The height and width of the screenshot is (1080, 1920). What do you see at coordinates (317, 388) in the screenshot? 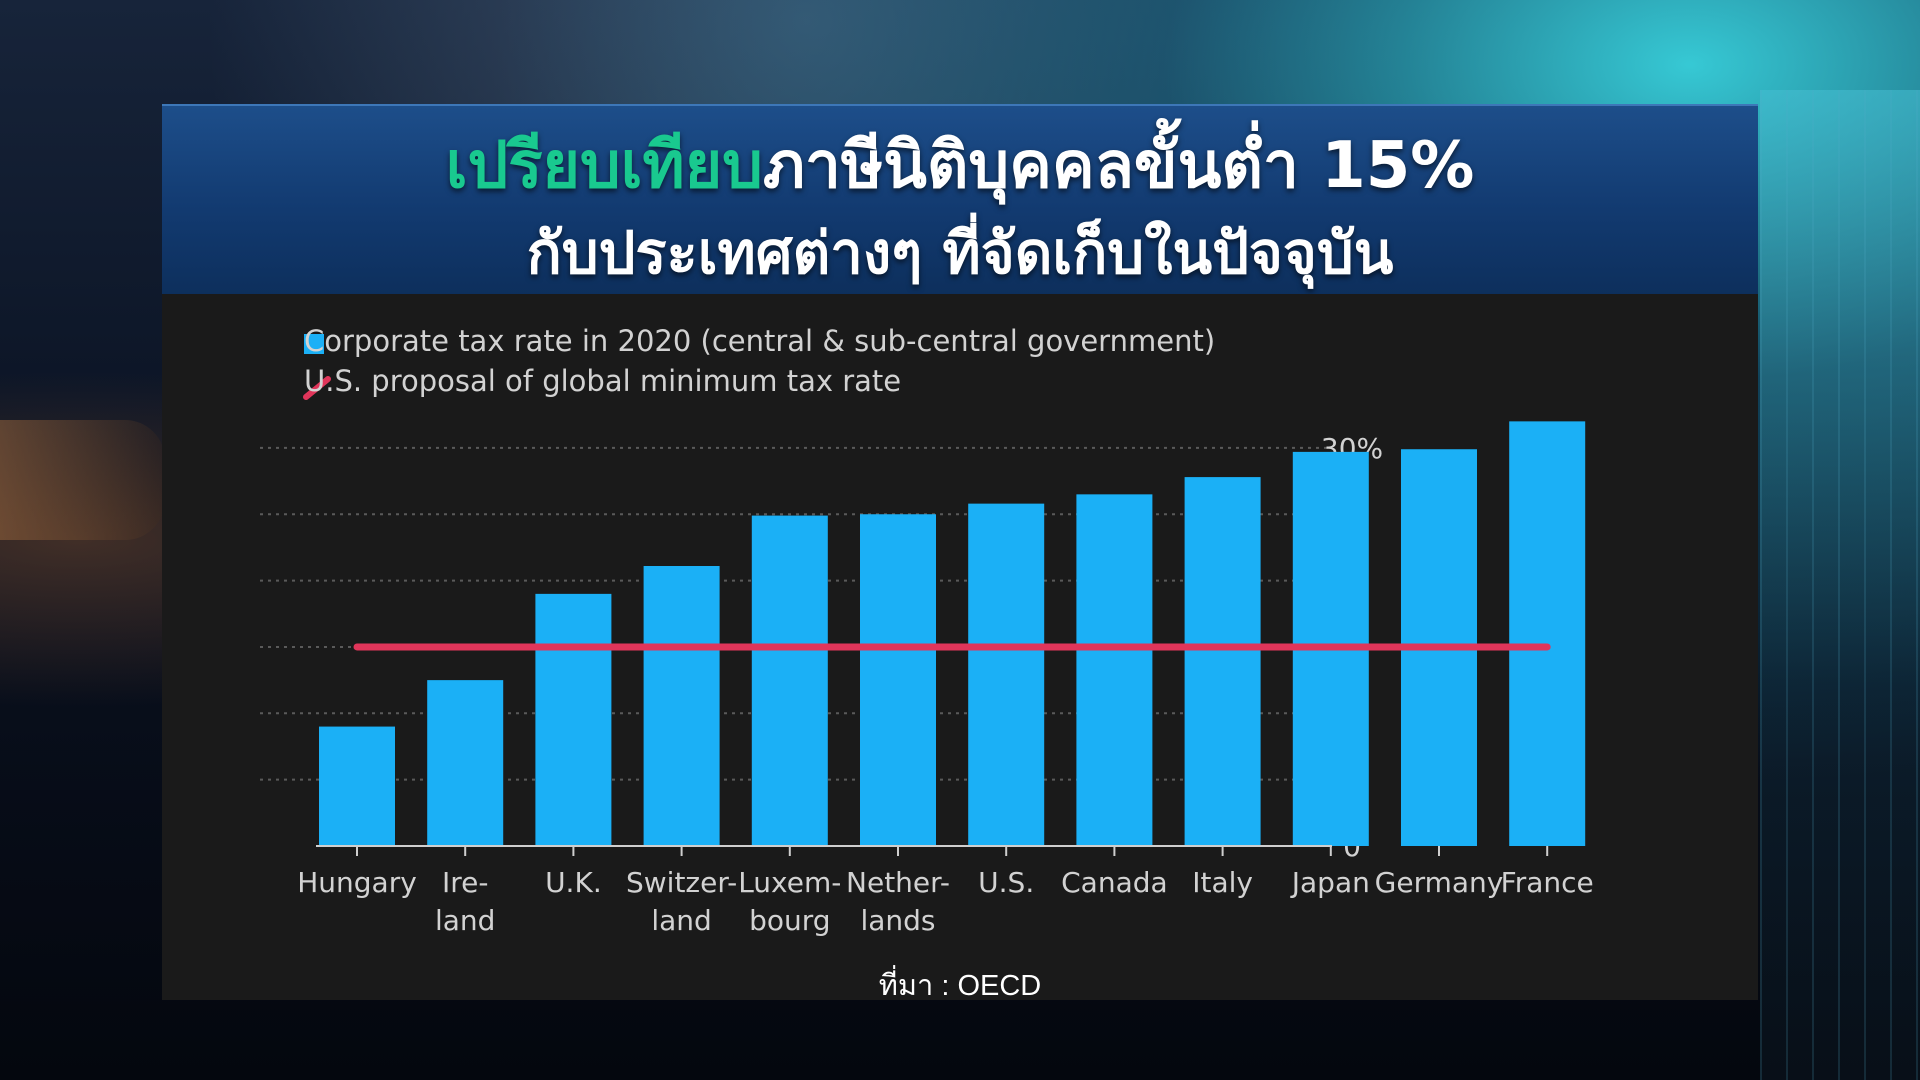
I see `legend-swatch-line` at bounding box center [317, 388].